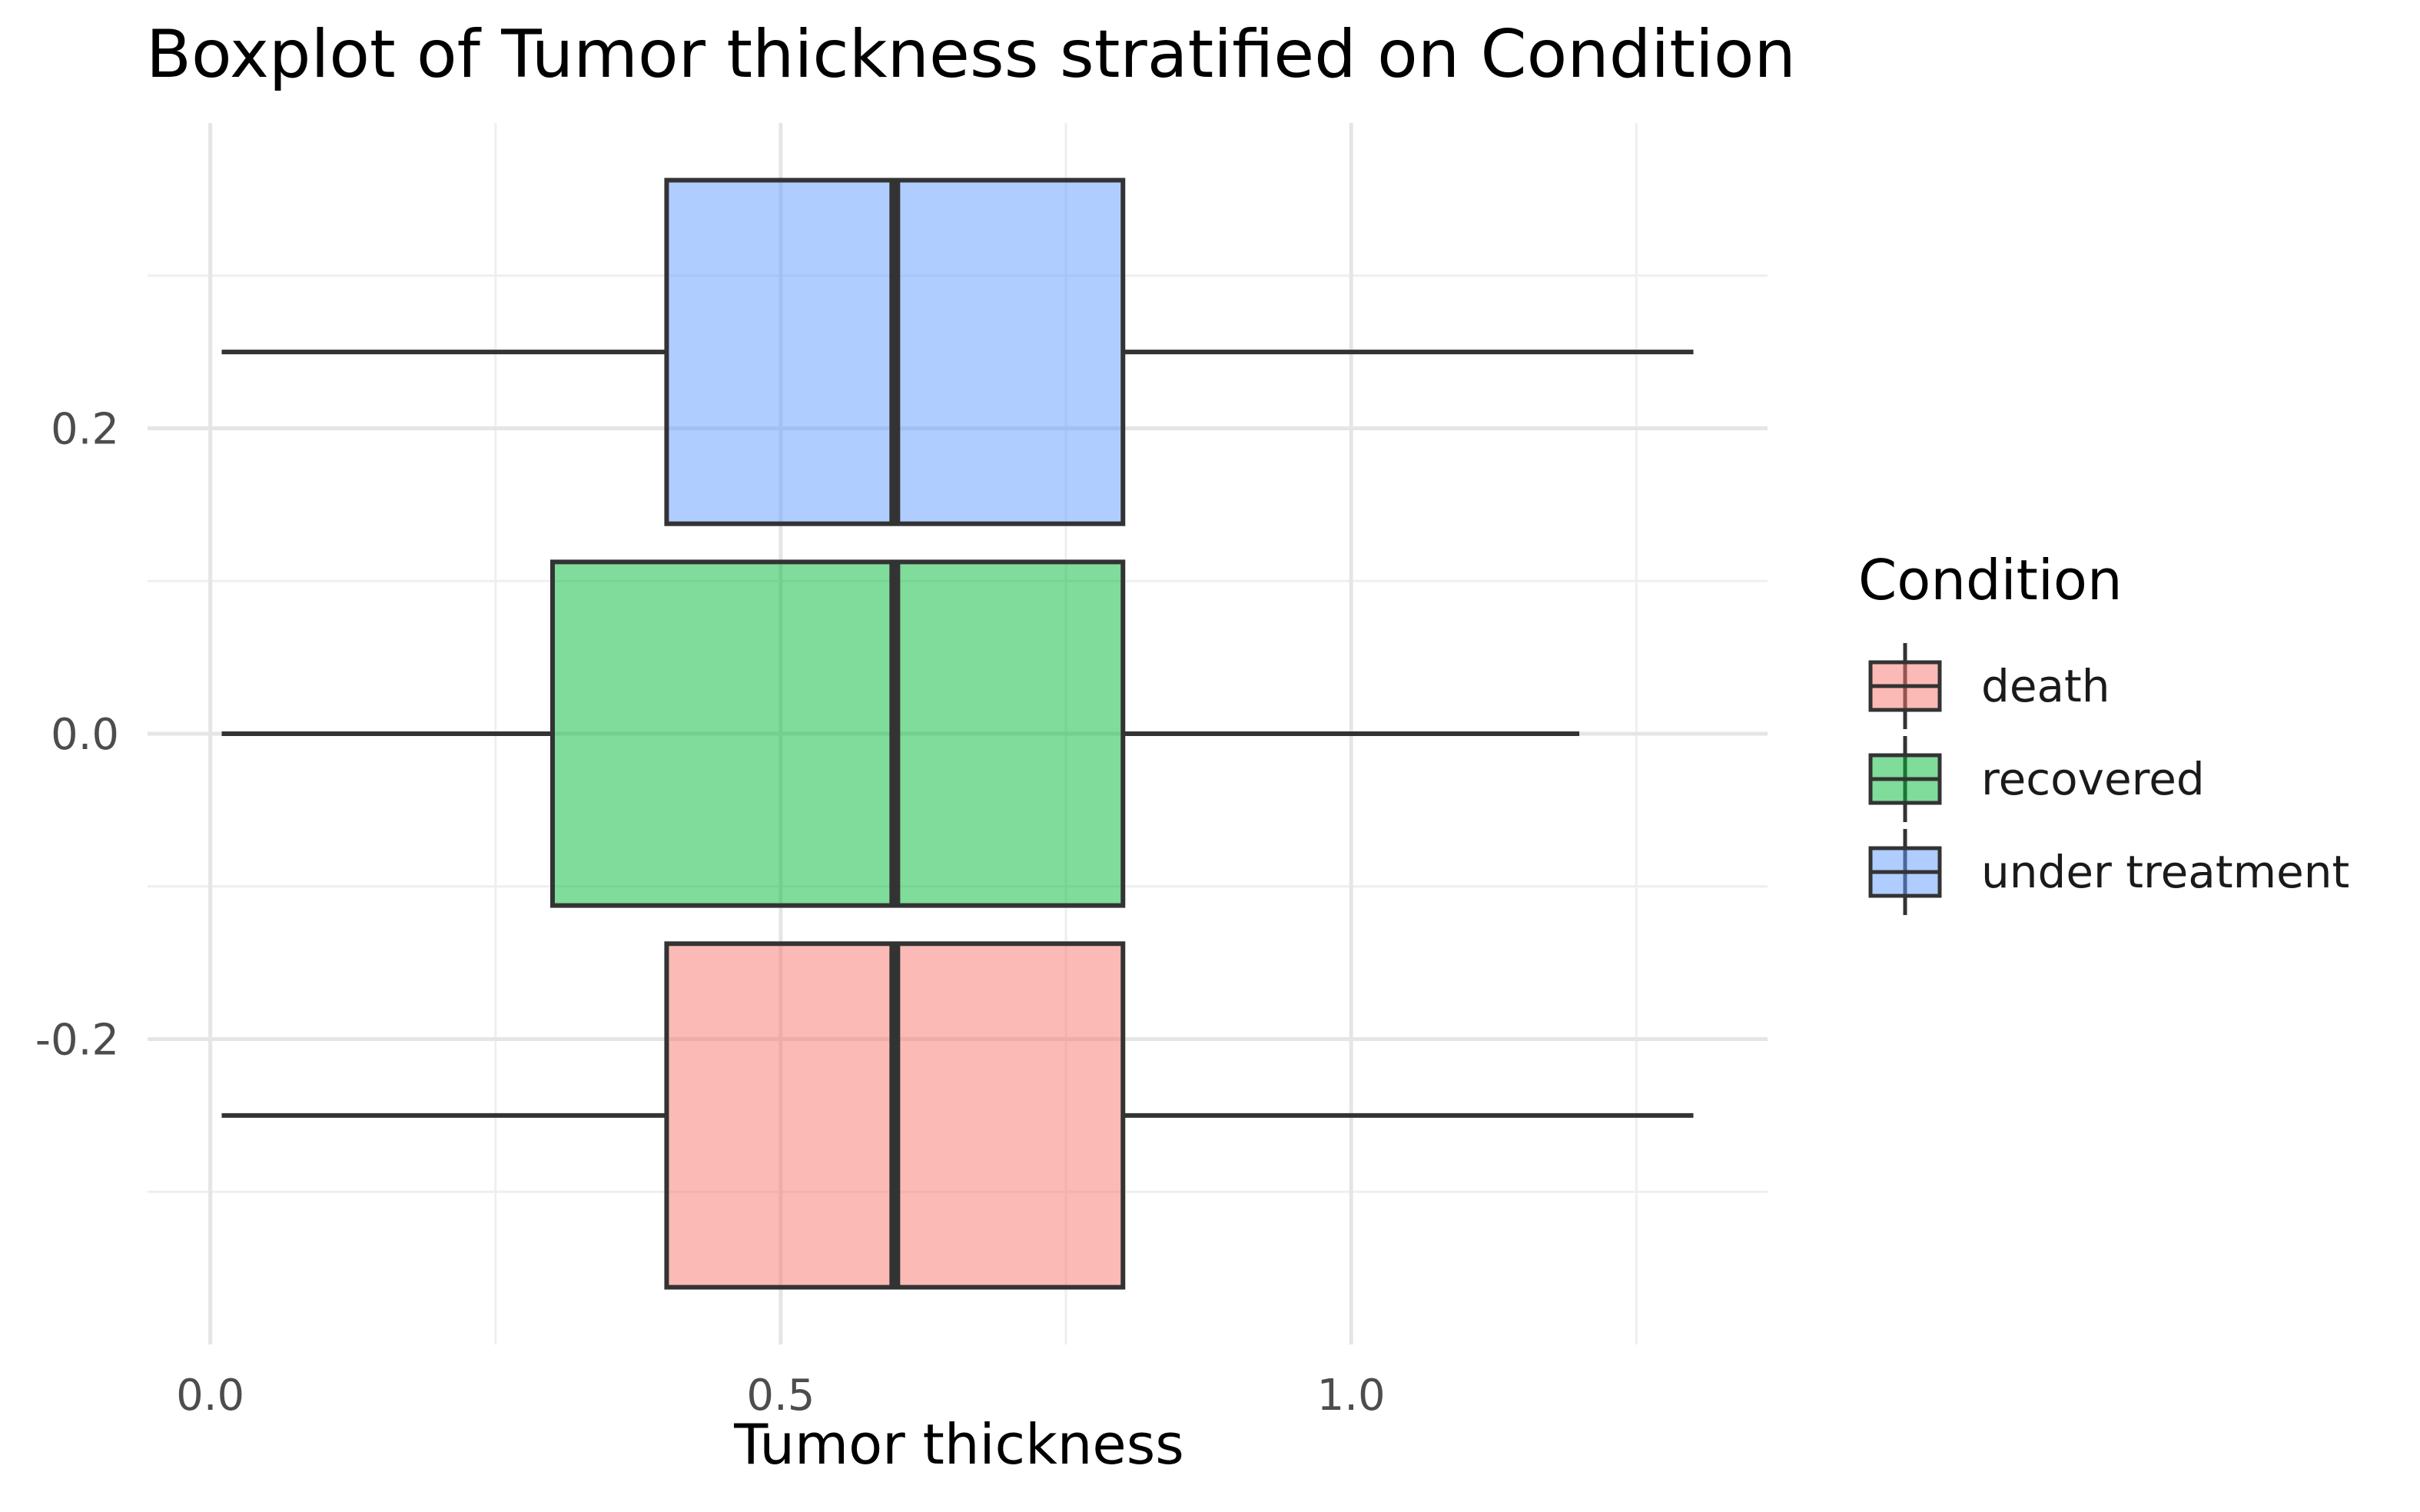 The width and height of the screenshot is (2420, 1512). Describe the element at coordinates (780, 1396) in the screenshot. I see `x-tick-label: 0.5` at that location.